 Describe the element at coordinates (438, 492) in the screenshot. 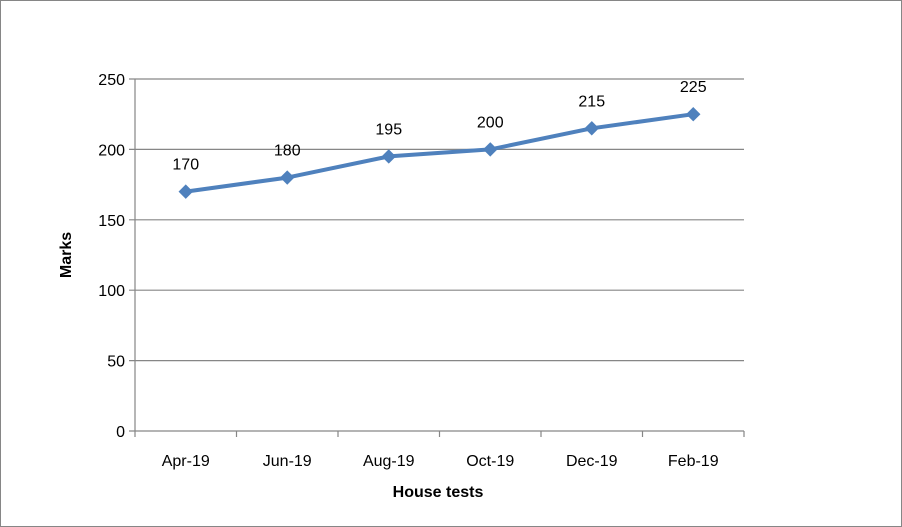

I see `x-axis-title: House tests` at that location.